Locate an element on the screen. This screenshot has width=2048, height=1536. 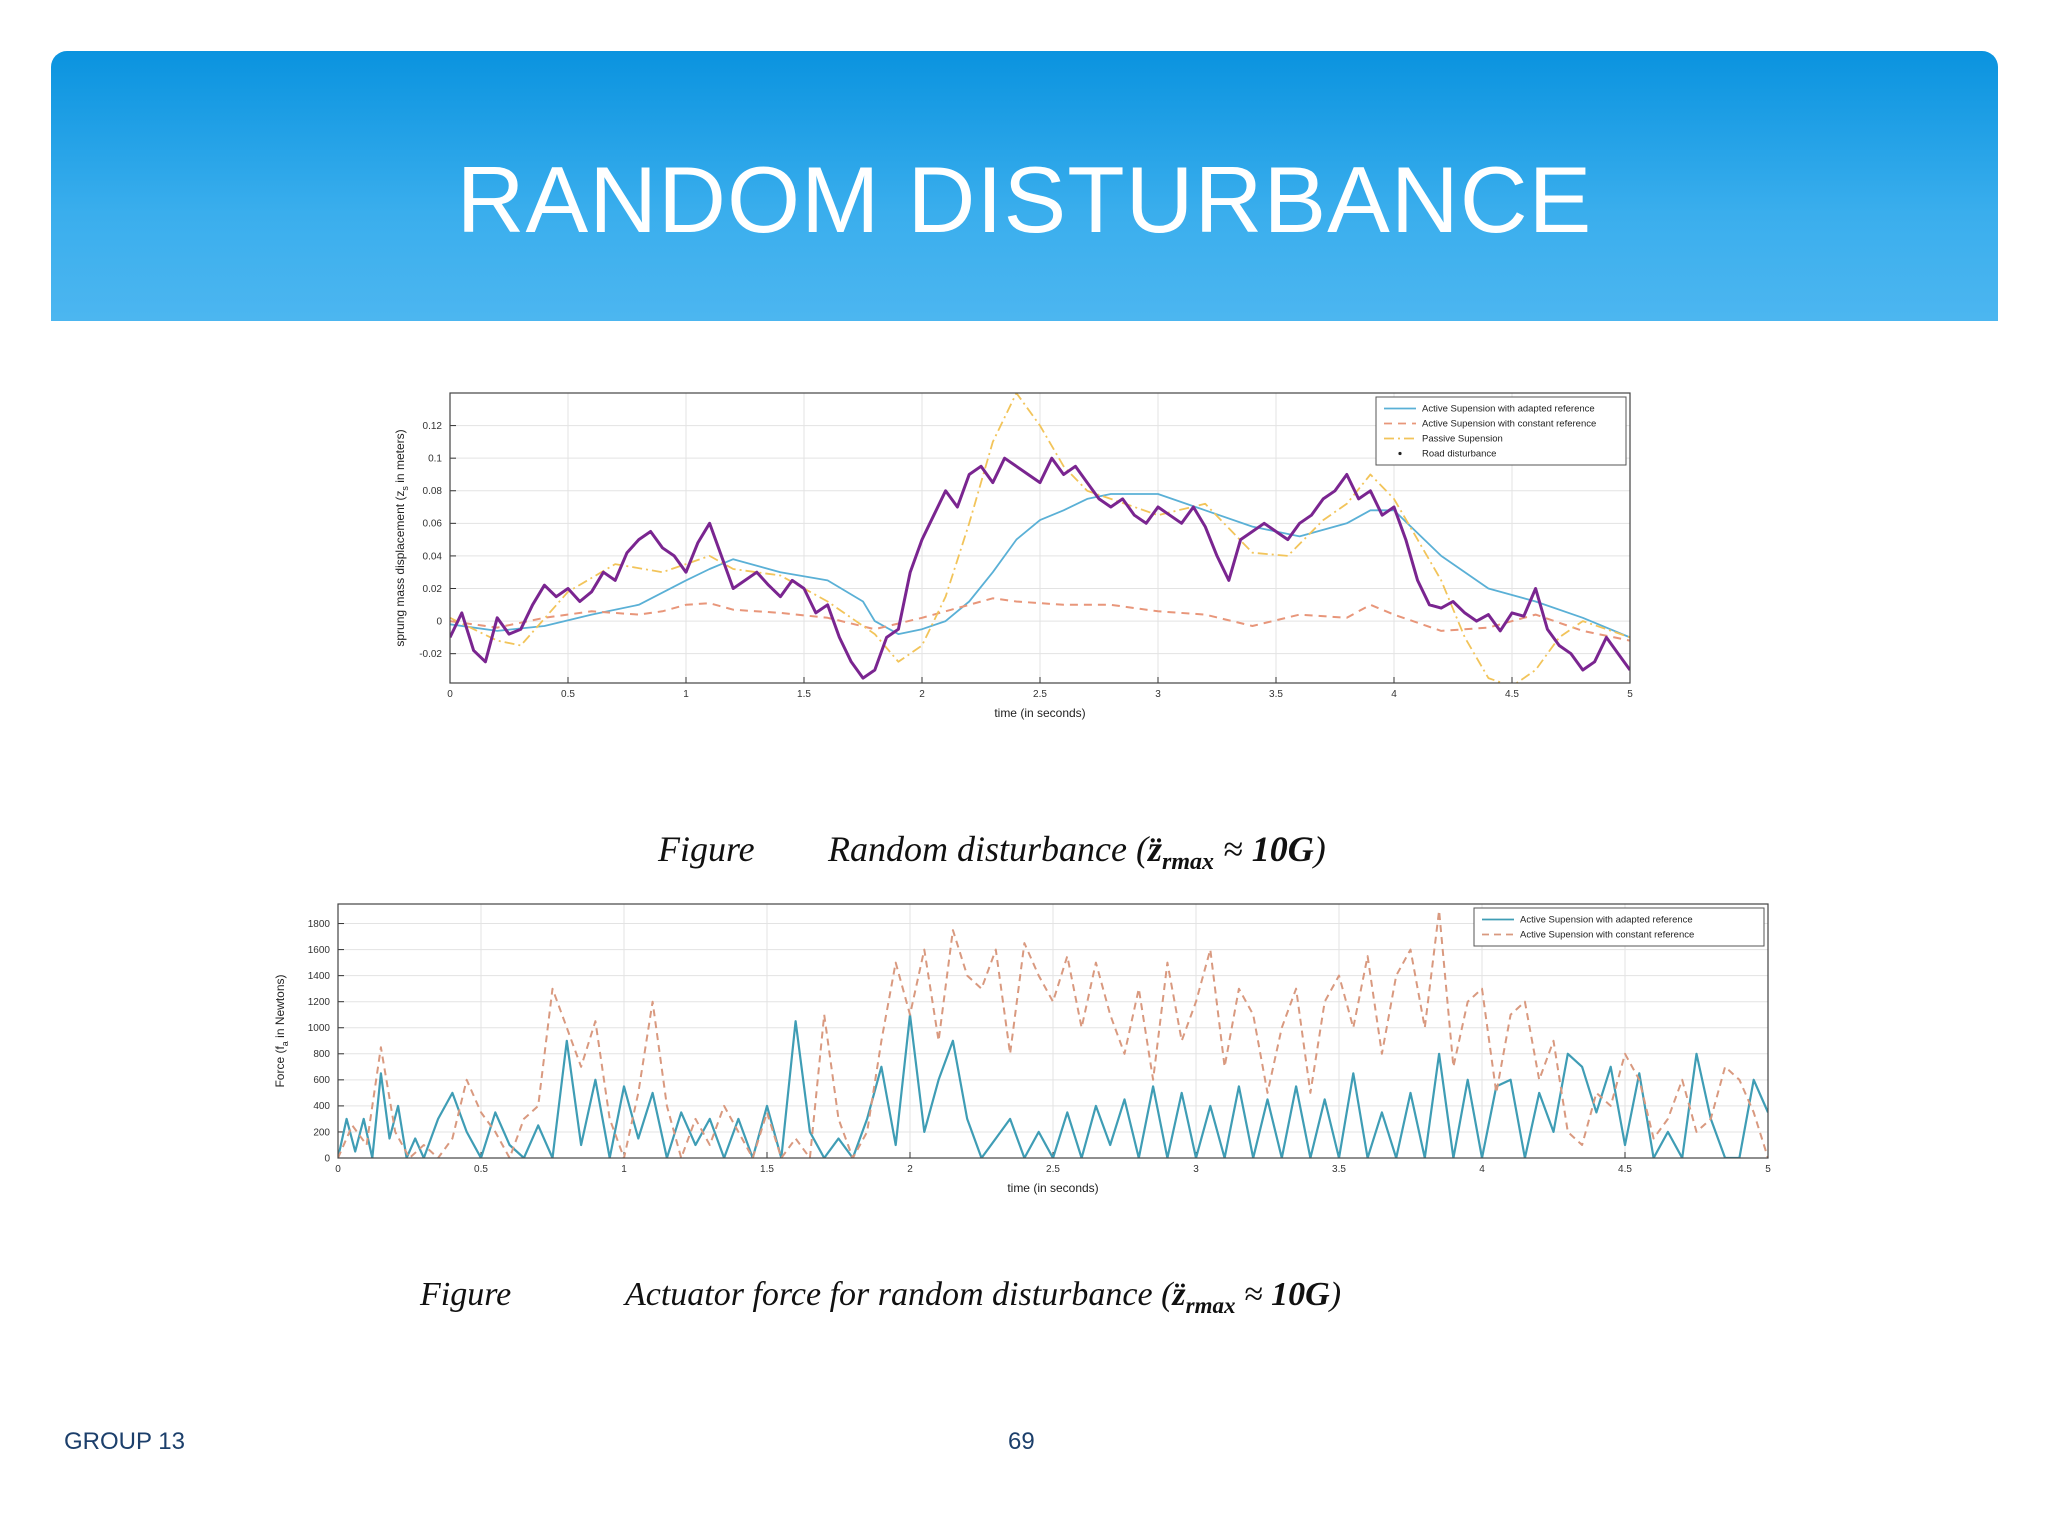
y-tick-label: 0.06 is located at coordinates (433, 524).